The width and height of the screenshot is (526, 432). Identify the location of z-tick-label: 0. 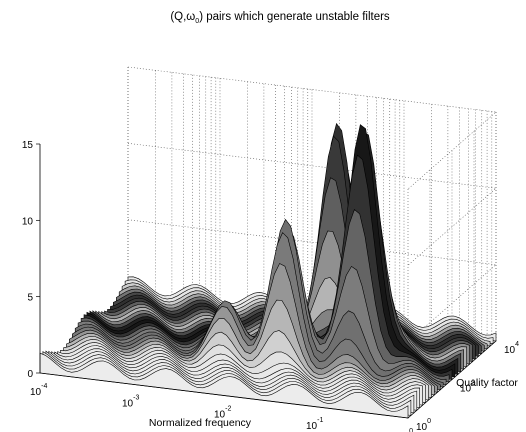
(30, 374).